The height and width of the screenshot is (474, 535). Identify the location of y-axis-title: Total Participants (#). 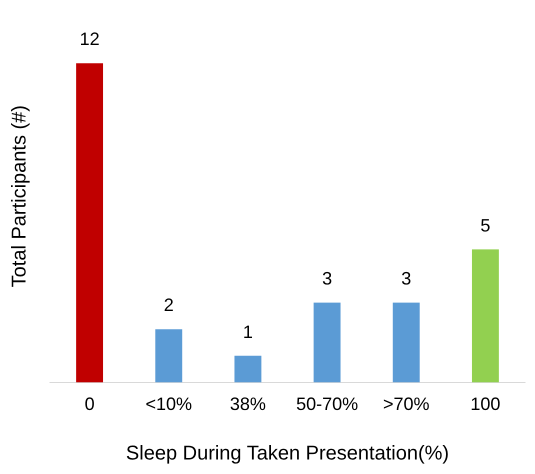
(19, 196).